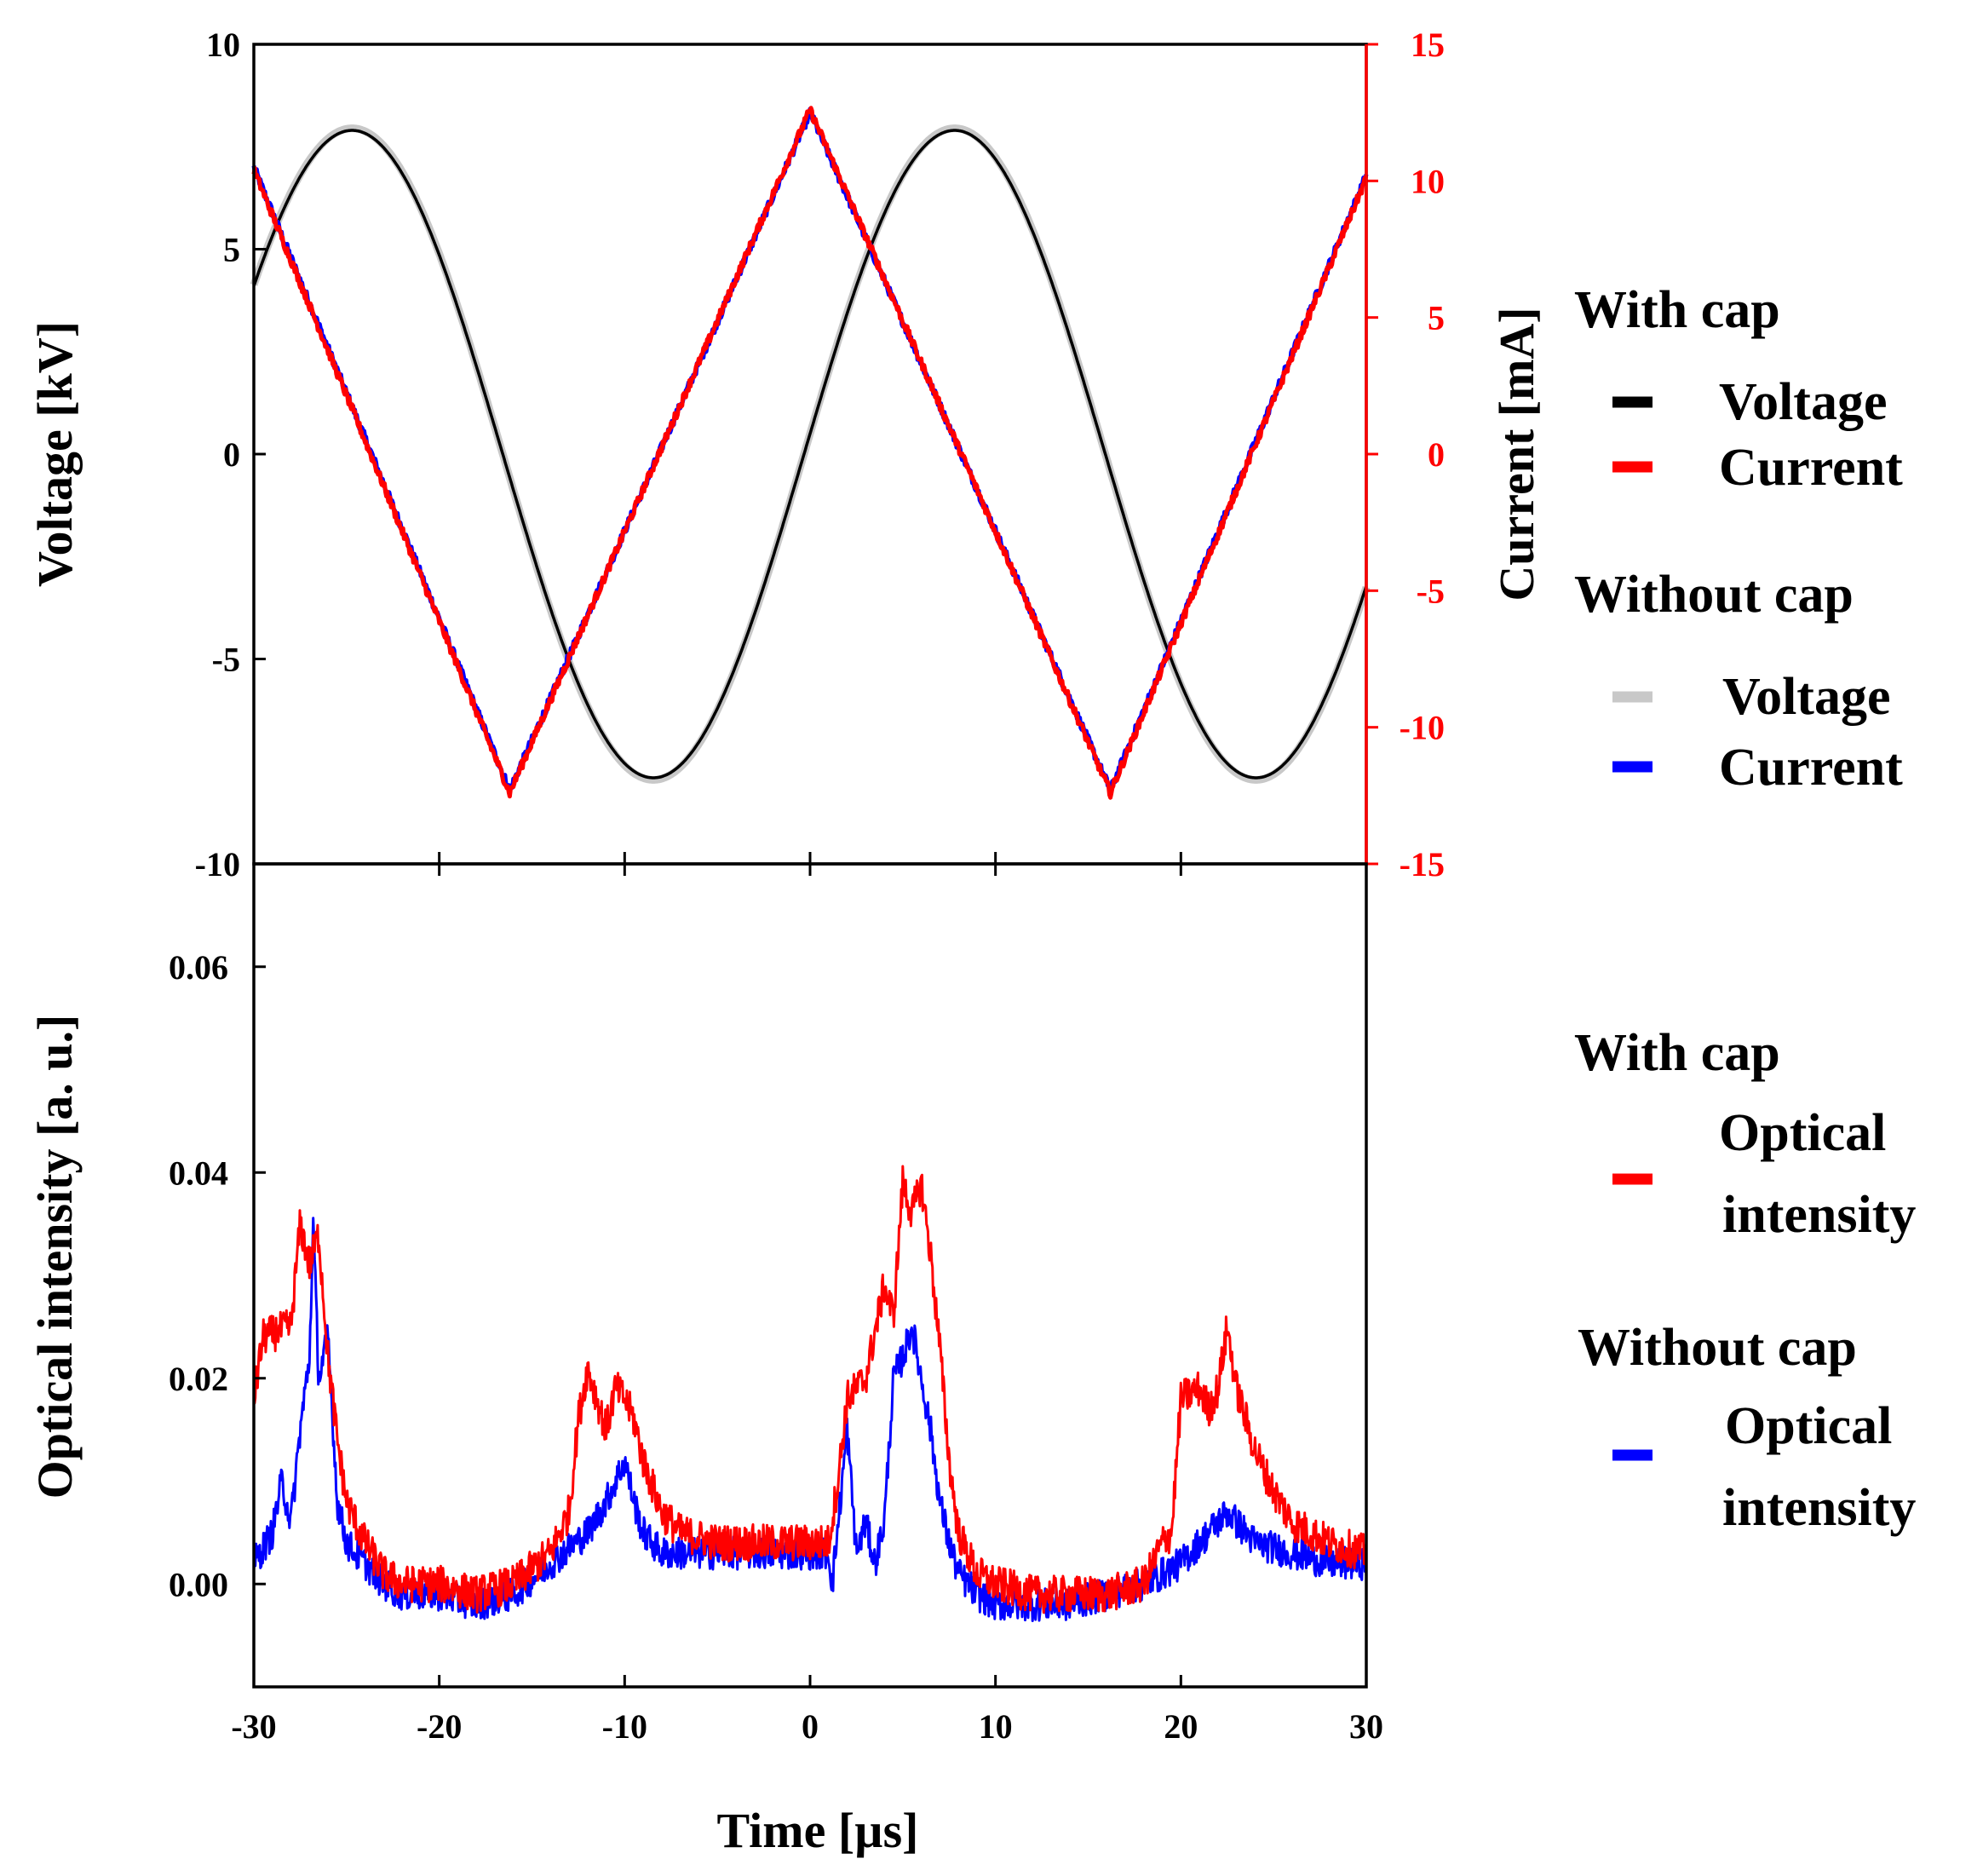 The height and width of the screenshot is (1876, 1983). What do you see at coordinates (624, 1727) in the screenshot?
I see `time-tick-label: -10` at bounding box center [624, 1727].